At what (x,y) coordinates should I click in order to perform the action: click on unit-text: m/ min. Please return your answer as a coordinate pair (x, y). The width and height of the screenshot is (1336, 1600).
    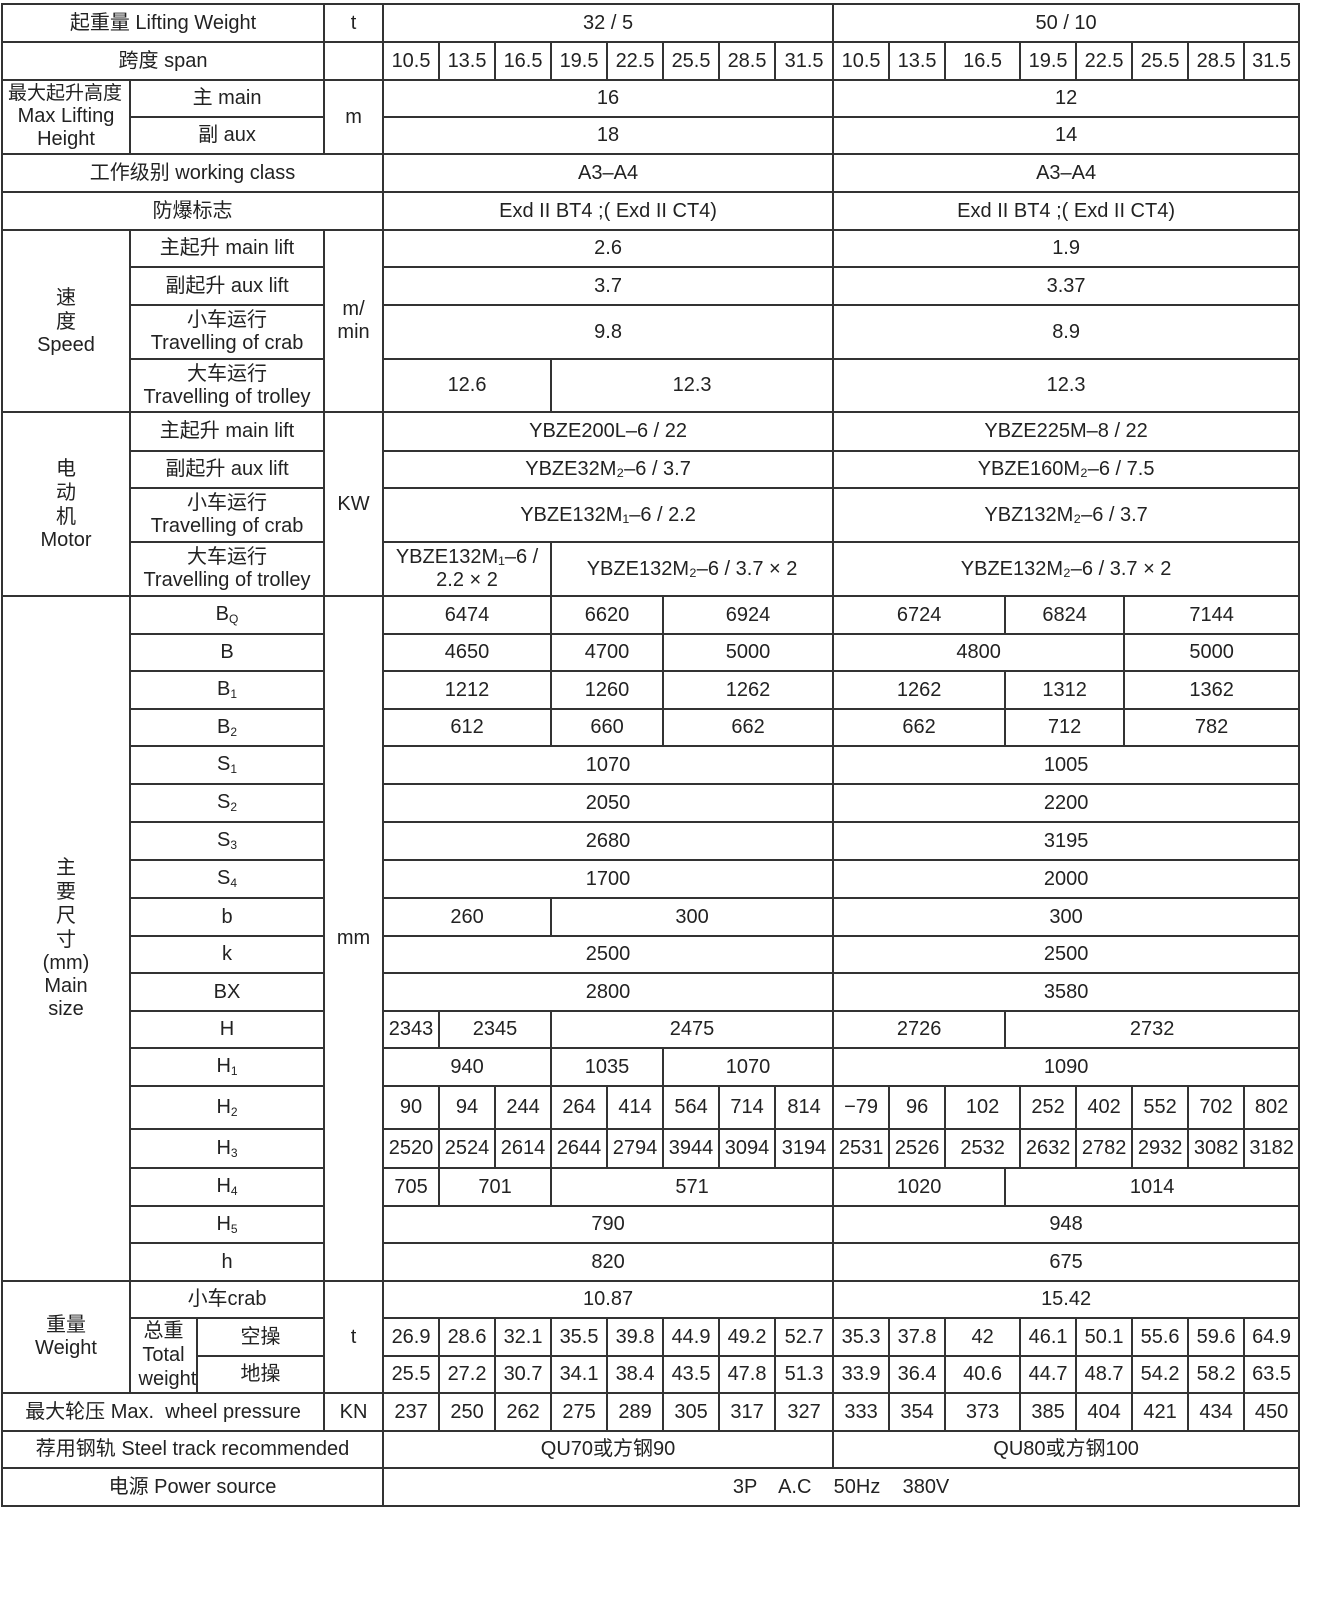
    Looking at the image, I should click on (353, 320).